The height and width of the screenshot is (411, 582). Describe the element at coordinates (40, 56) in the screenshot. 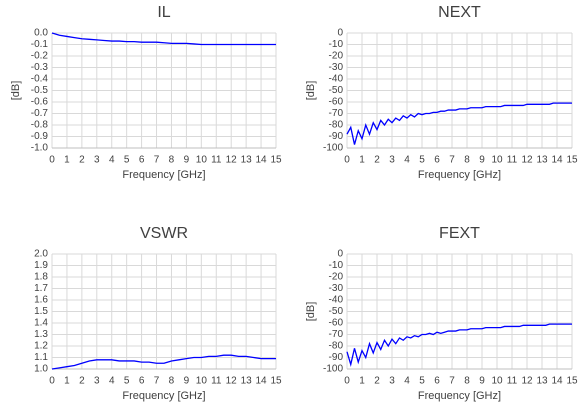

I see `y-tick-label: -0.2` at that location.